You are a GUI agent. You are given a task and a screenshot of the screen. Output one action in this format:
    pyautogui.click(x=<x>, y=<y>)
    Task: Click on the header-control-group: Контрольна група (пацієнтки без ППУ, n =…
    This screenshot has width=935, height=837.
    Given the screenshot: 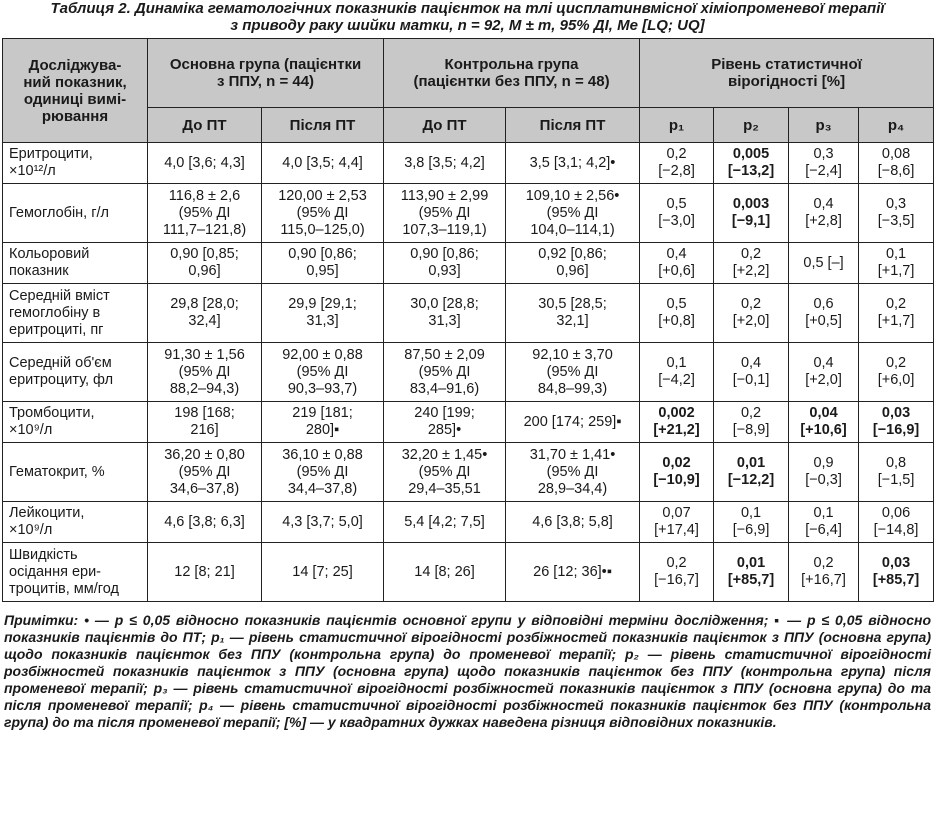 What is the action you would take?
    pyautogui.click(x=512, y=73)
    